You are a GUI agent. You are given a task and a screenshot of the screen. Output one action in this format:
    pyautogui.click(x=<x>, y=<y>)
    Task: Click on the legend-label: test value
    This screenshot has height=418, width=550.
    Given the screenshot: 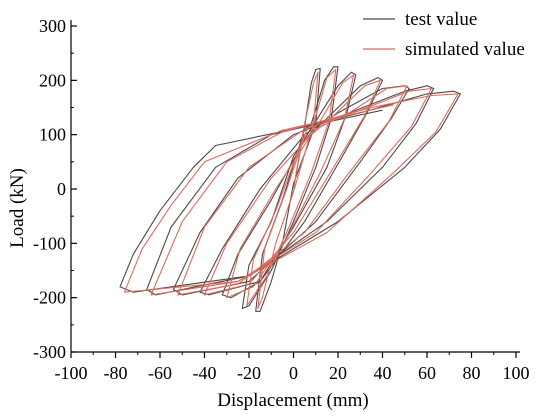 What is the action you would take?
    pyautogui.click(x=441, y=19)
    